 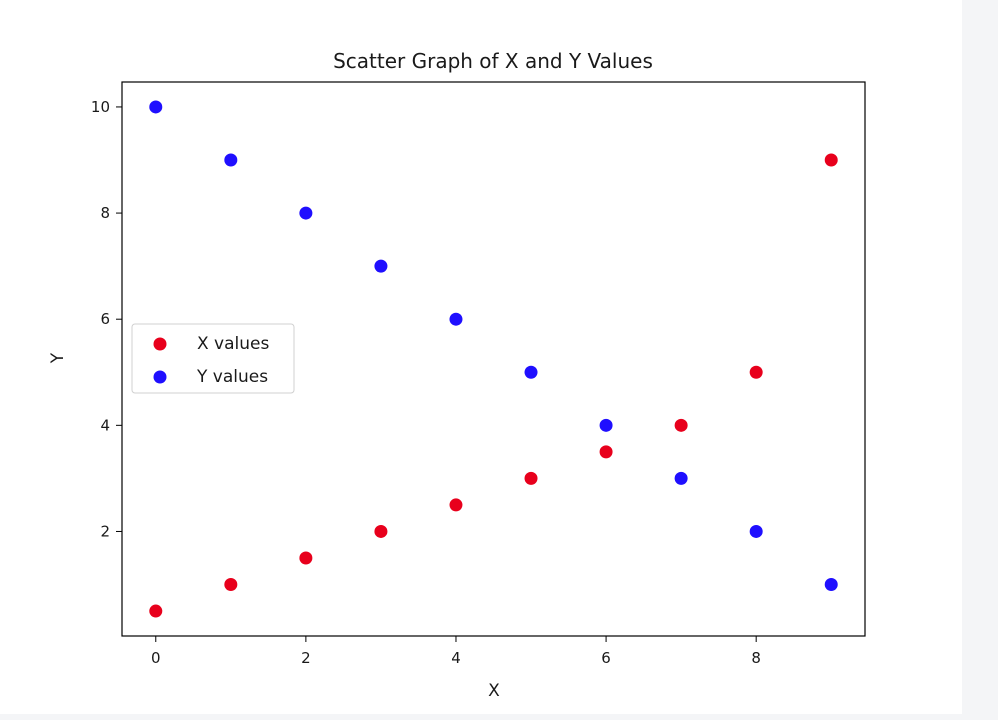 What do you see at coordinates (756, 658) in the screenshot?
I see `x-tick-label: 8` at bounding box center [756, 658].